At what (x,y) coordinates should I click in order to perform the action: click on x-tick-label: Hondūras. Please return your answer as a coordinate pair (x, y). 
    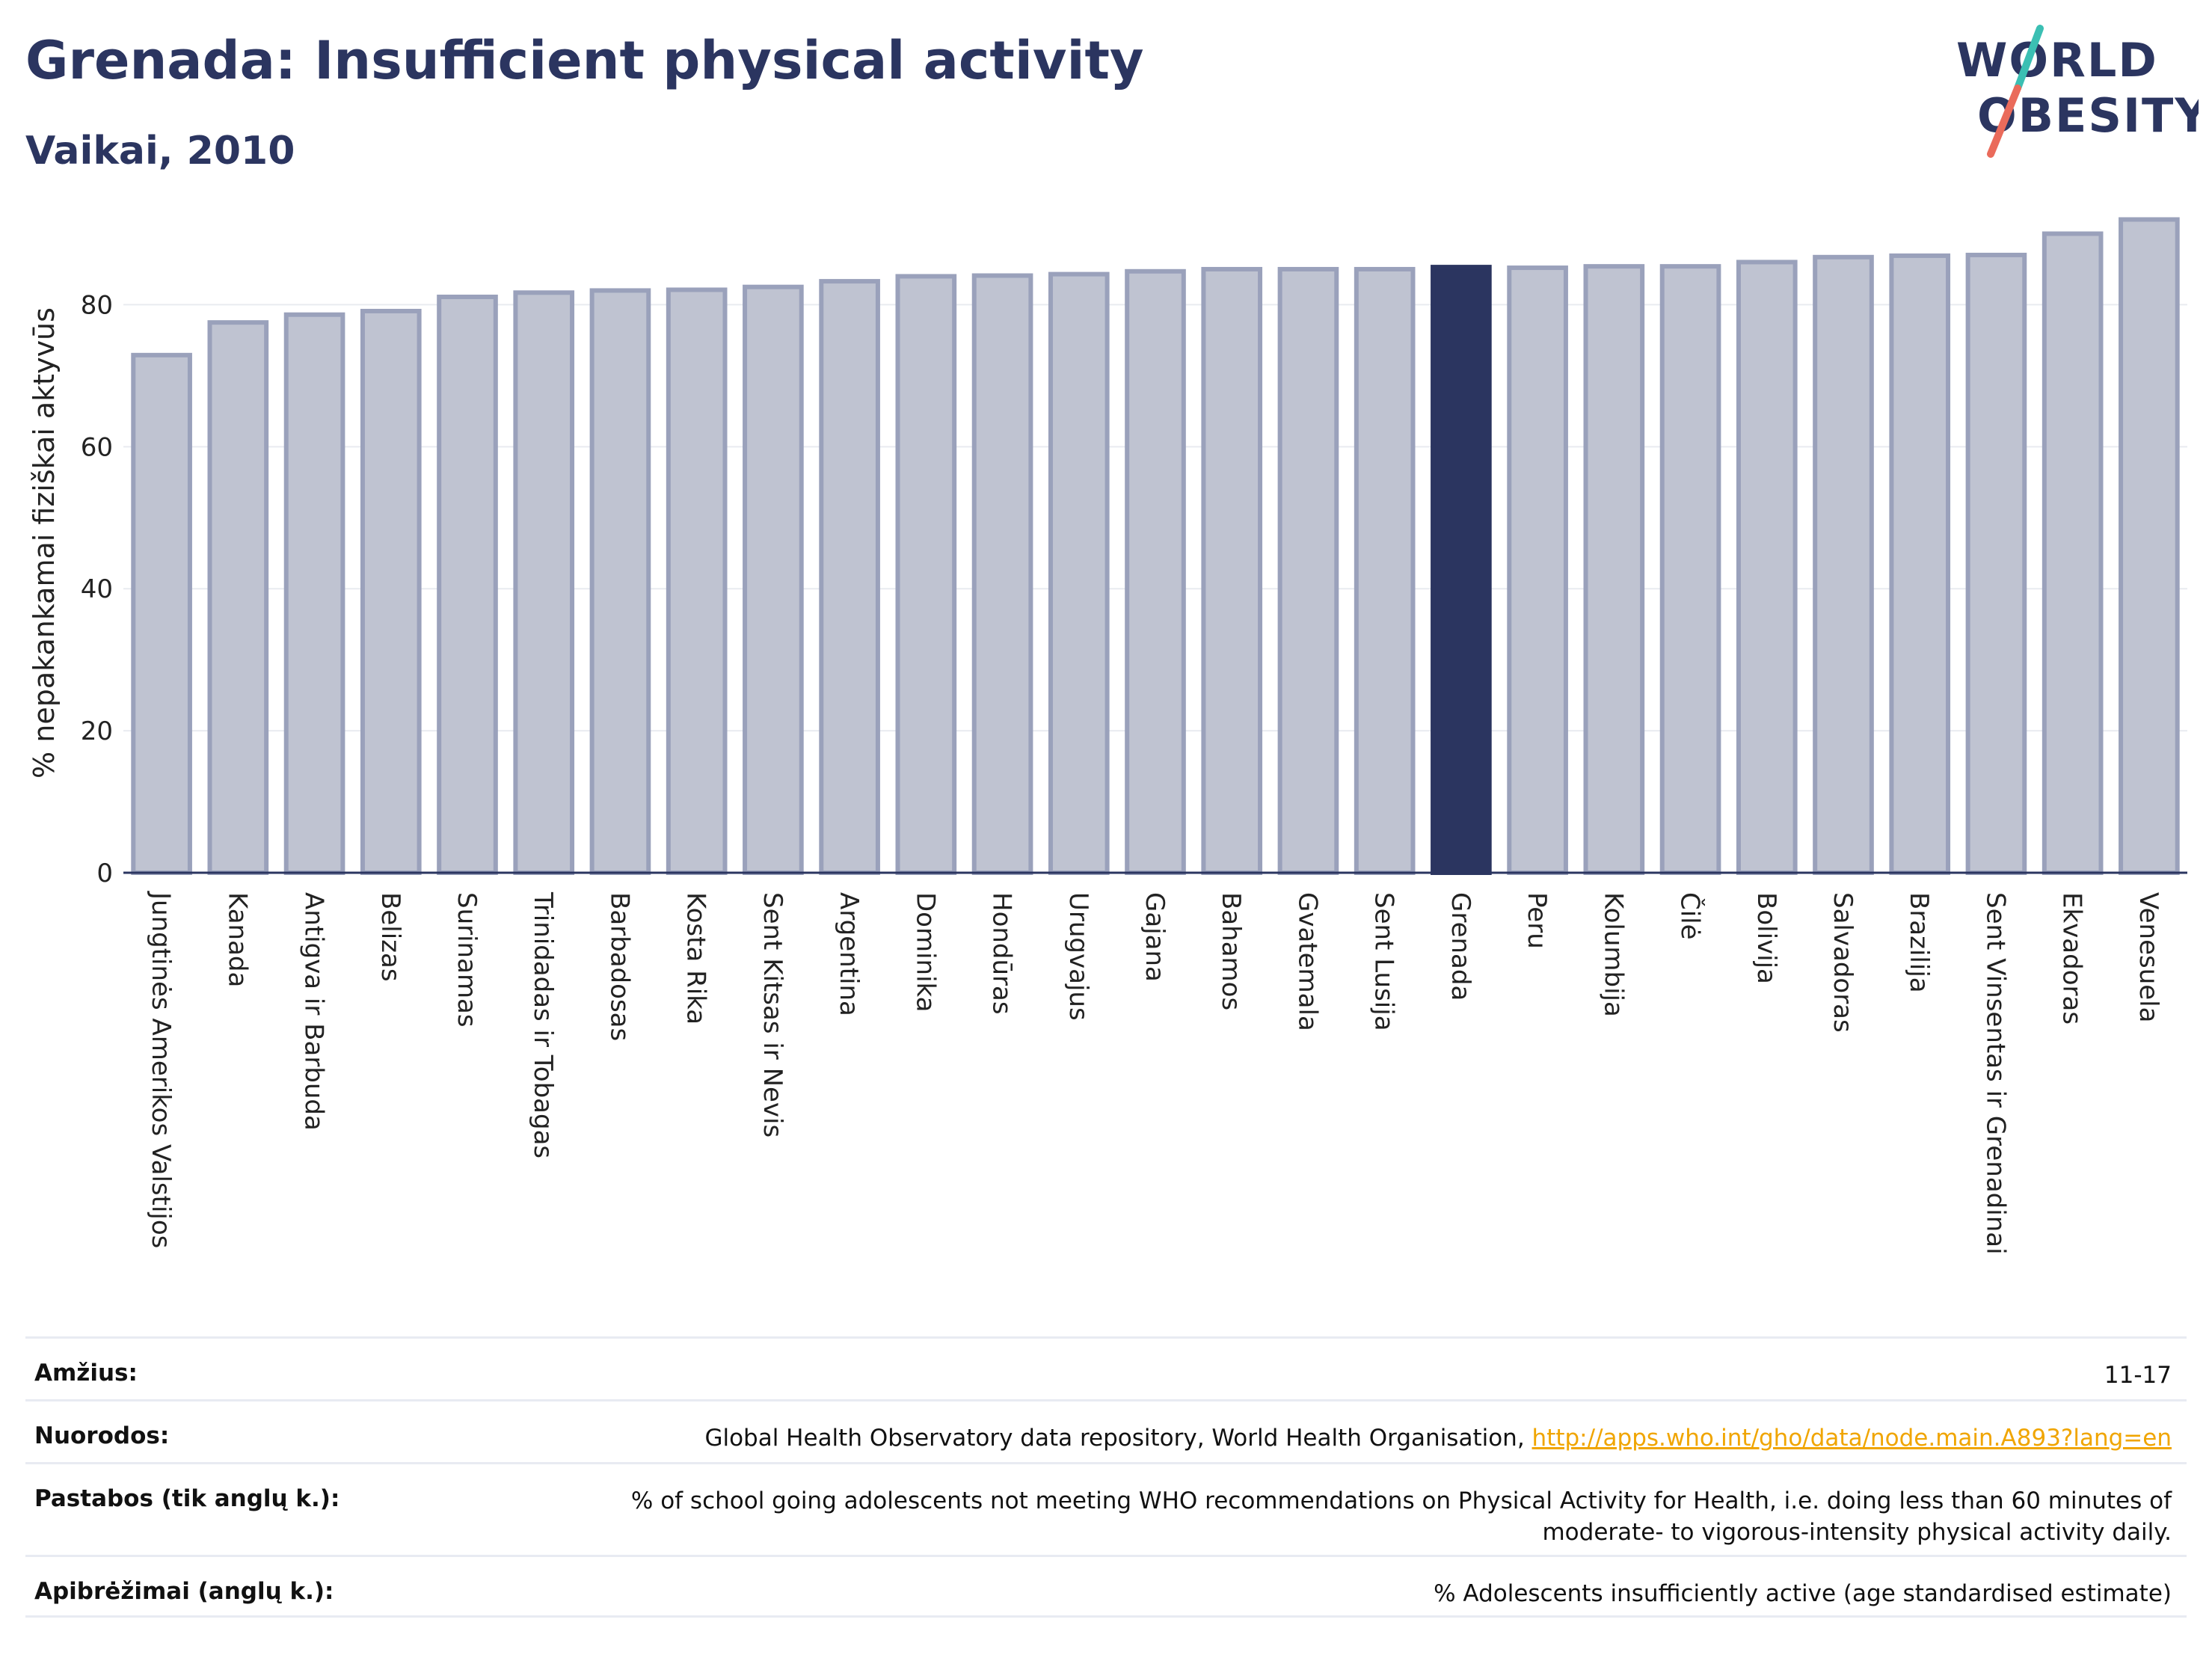
    Looking at the image, I should click on (1002, 953).